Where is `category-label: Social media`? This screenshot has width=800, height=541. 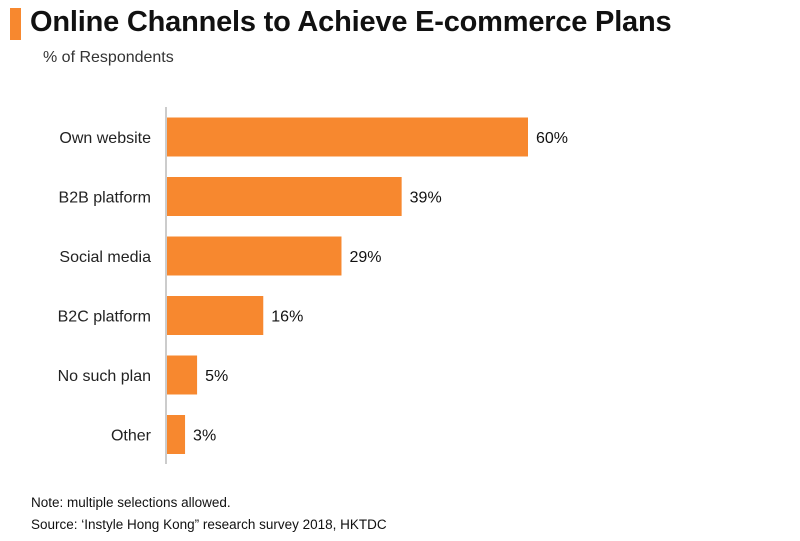
category-label: Social media is located at coordinates (105, 257).